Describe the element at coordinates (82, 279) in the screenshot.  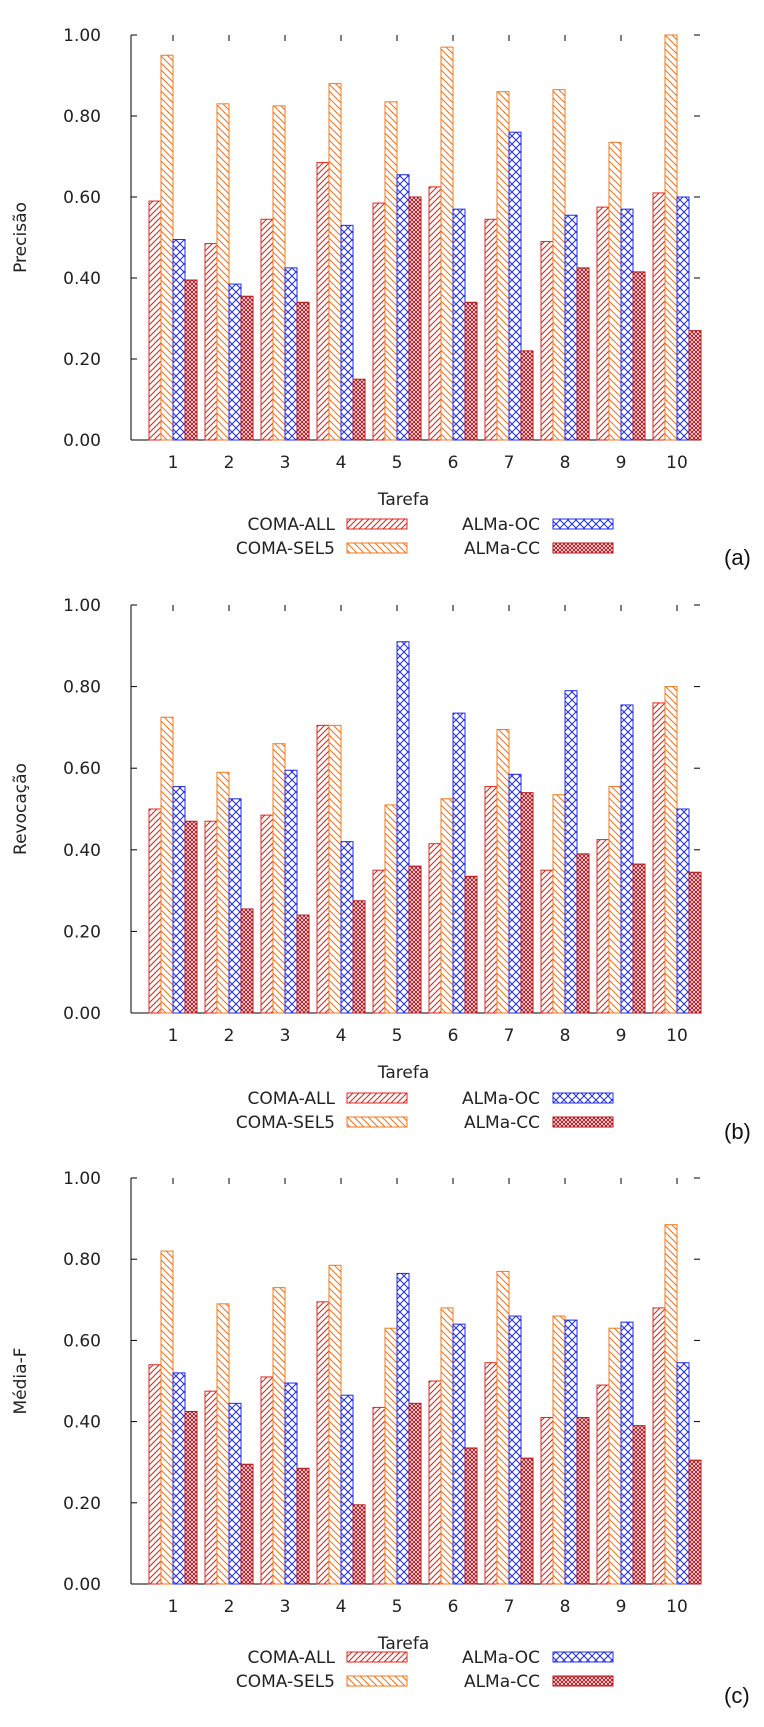
I see `y-tick-label: 0.40` at that location.